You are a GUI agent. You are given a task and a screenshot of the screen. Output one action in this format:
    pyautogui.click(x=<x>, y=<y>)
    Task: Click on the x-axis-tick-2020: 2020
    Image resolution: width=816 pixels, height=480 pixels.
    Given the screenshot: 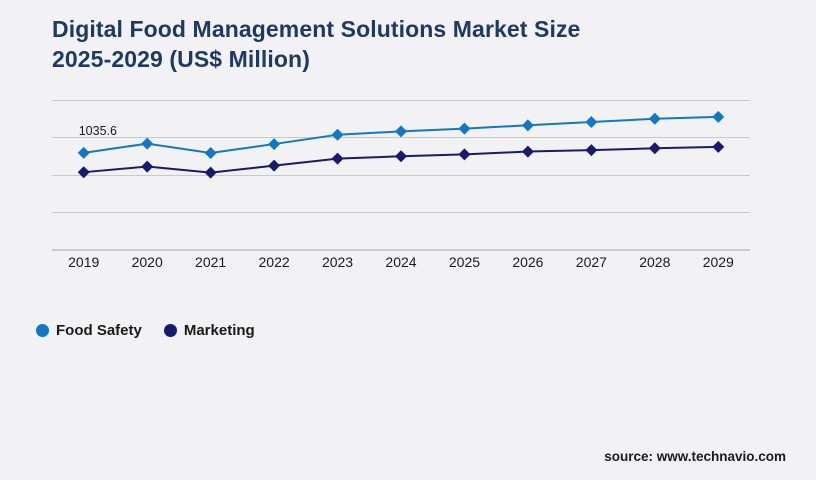 What is the action you would take?
    pyautogui.click(x=147, y=262)
    